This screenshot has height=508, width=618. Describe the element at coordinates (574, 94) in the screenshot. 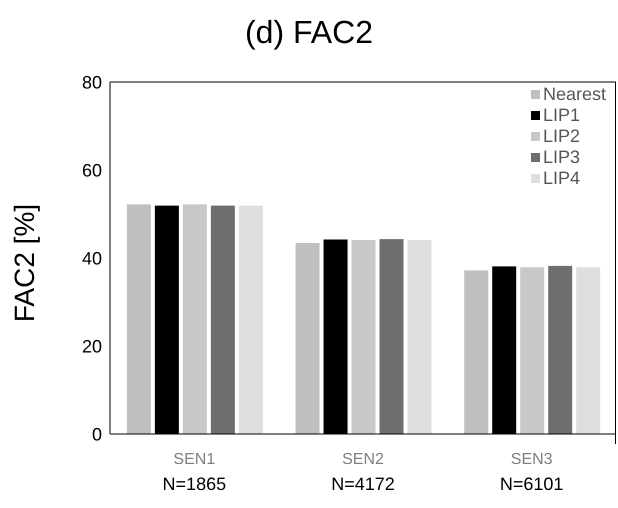

I see `legend-label: Nearest` at that location.